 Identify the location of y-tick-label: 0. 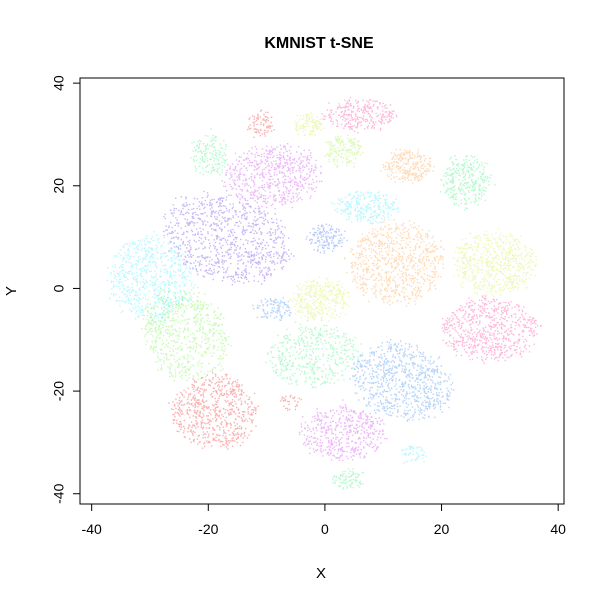
(59, 288).